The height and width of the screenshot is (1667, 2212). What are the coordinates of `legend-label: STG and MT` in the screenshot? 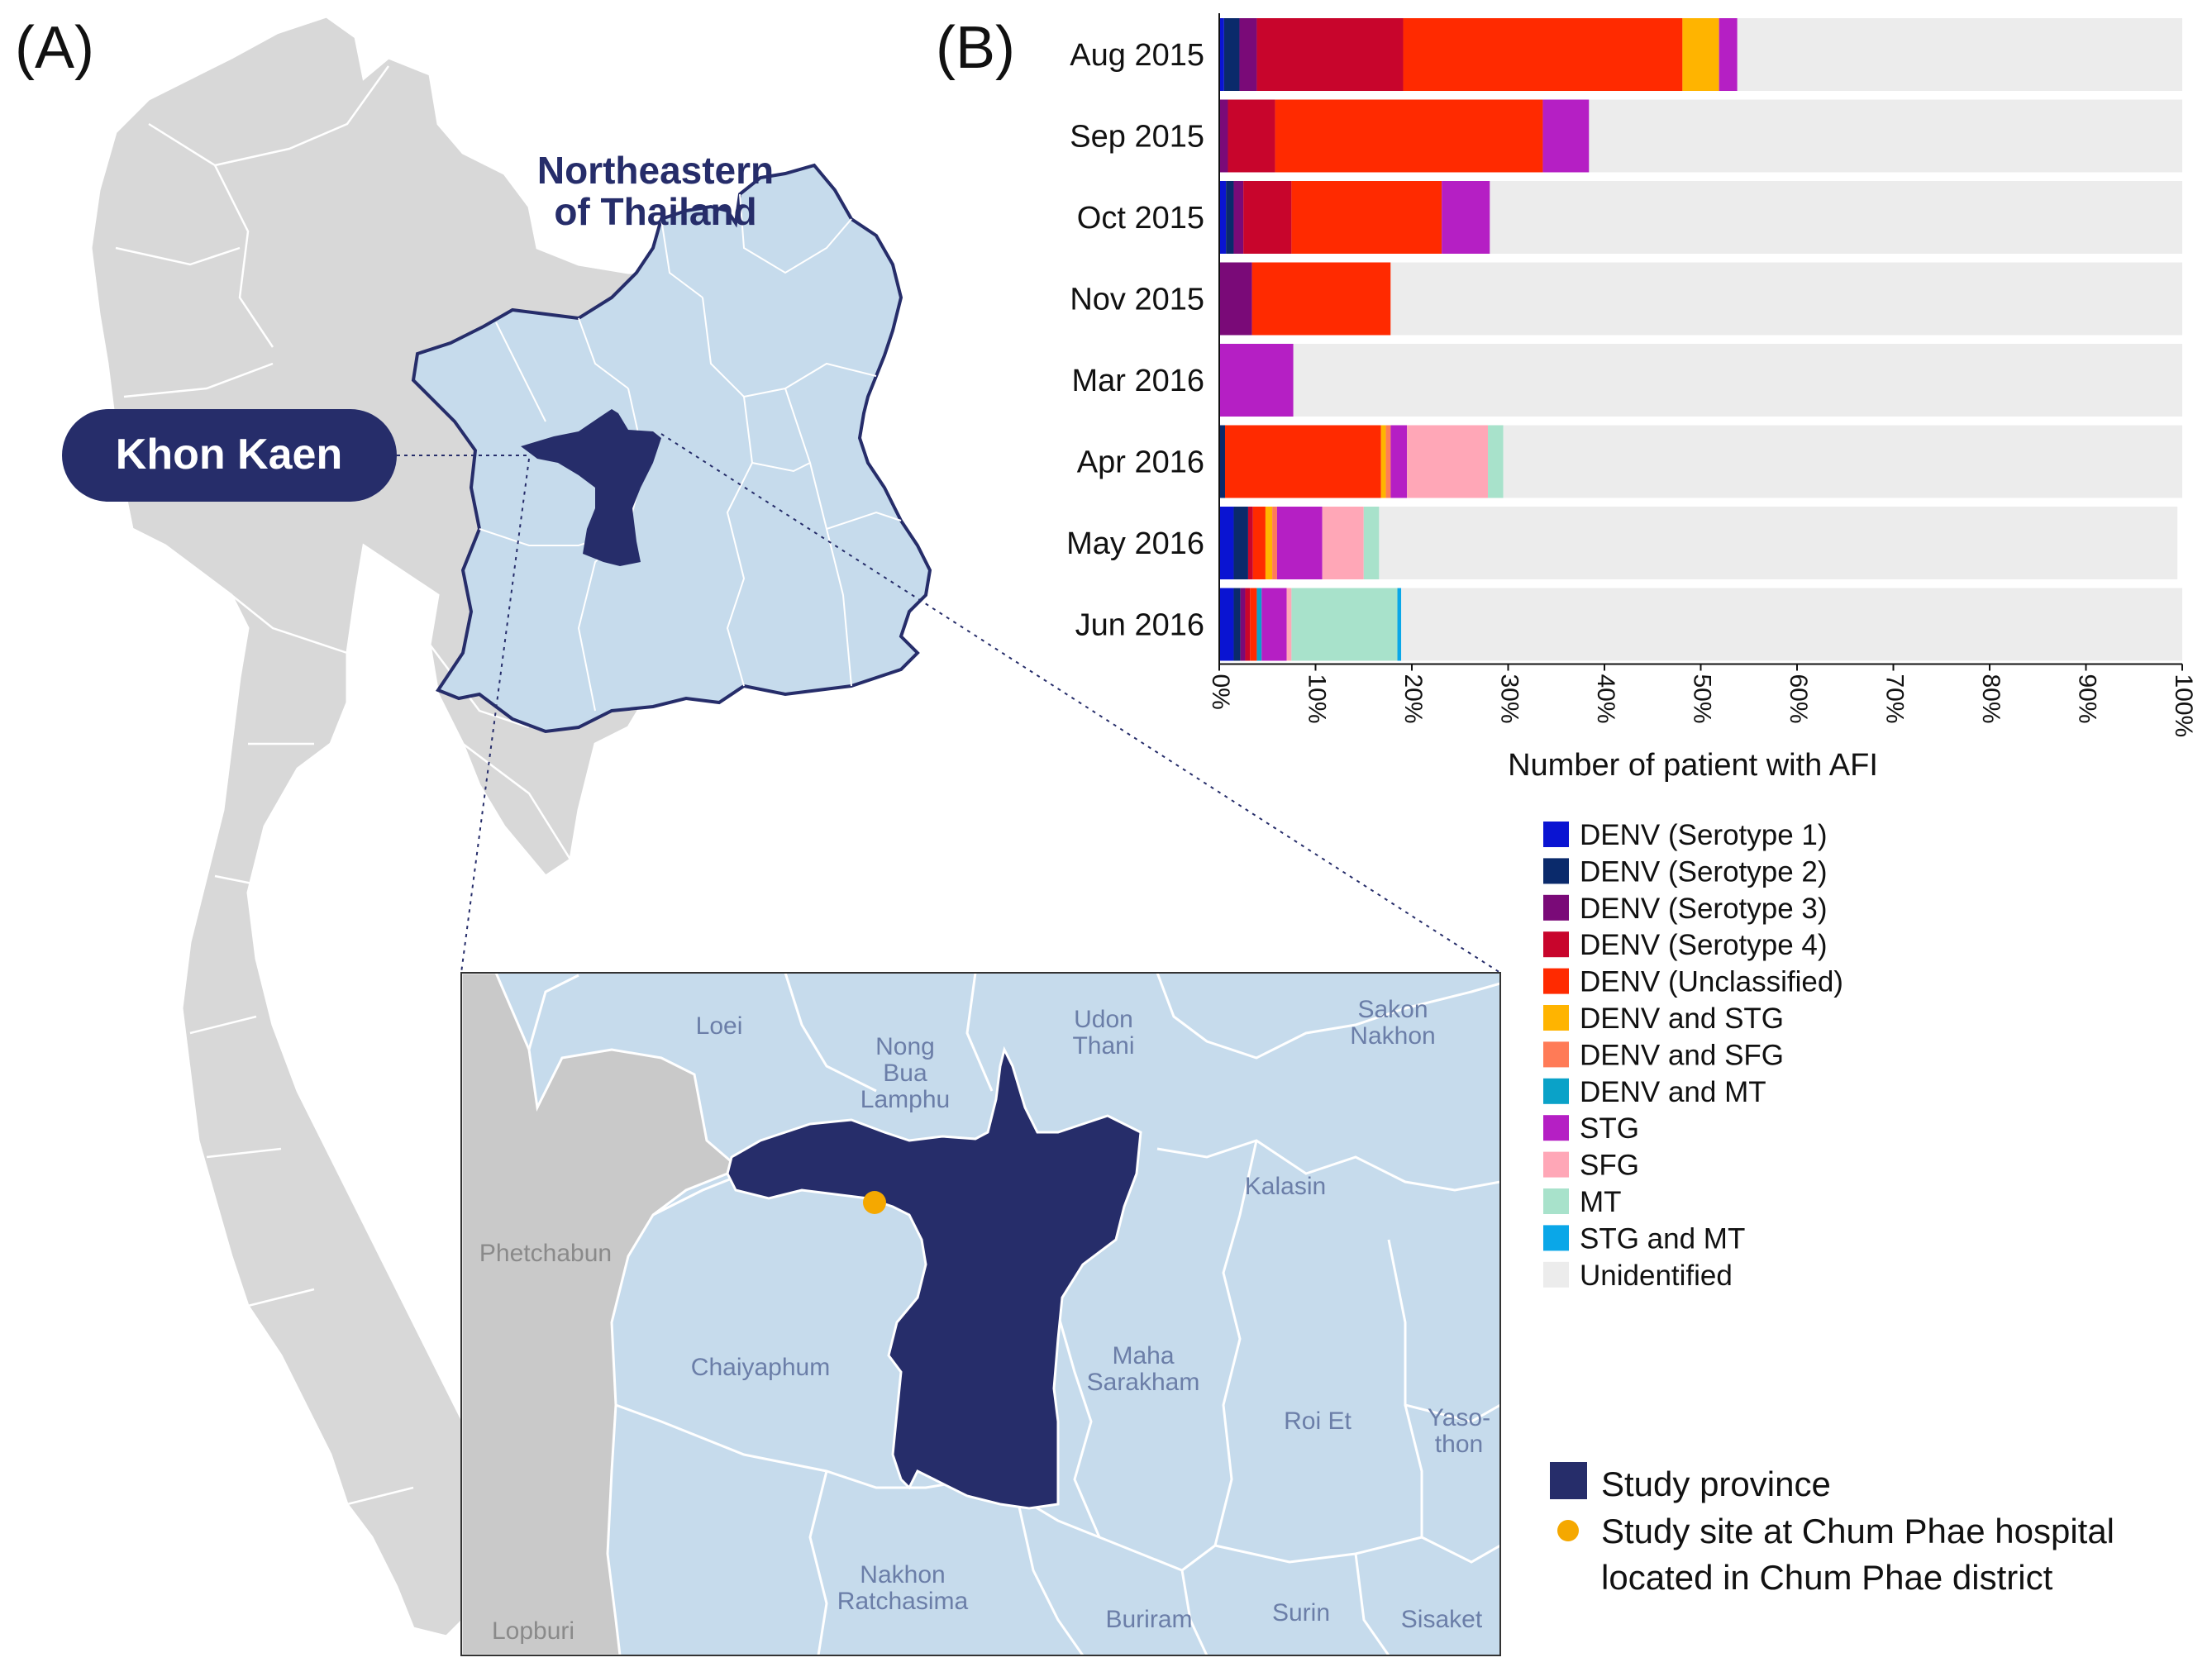 It's located at (1662, 1238).